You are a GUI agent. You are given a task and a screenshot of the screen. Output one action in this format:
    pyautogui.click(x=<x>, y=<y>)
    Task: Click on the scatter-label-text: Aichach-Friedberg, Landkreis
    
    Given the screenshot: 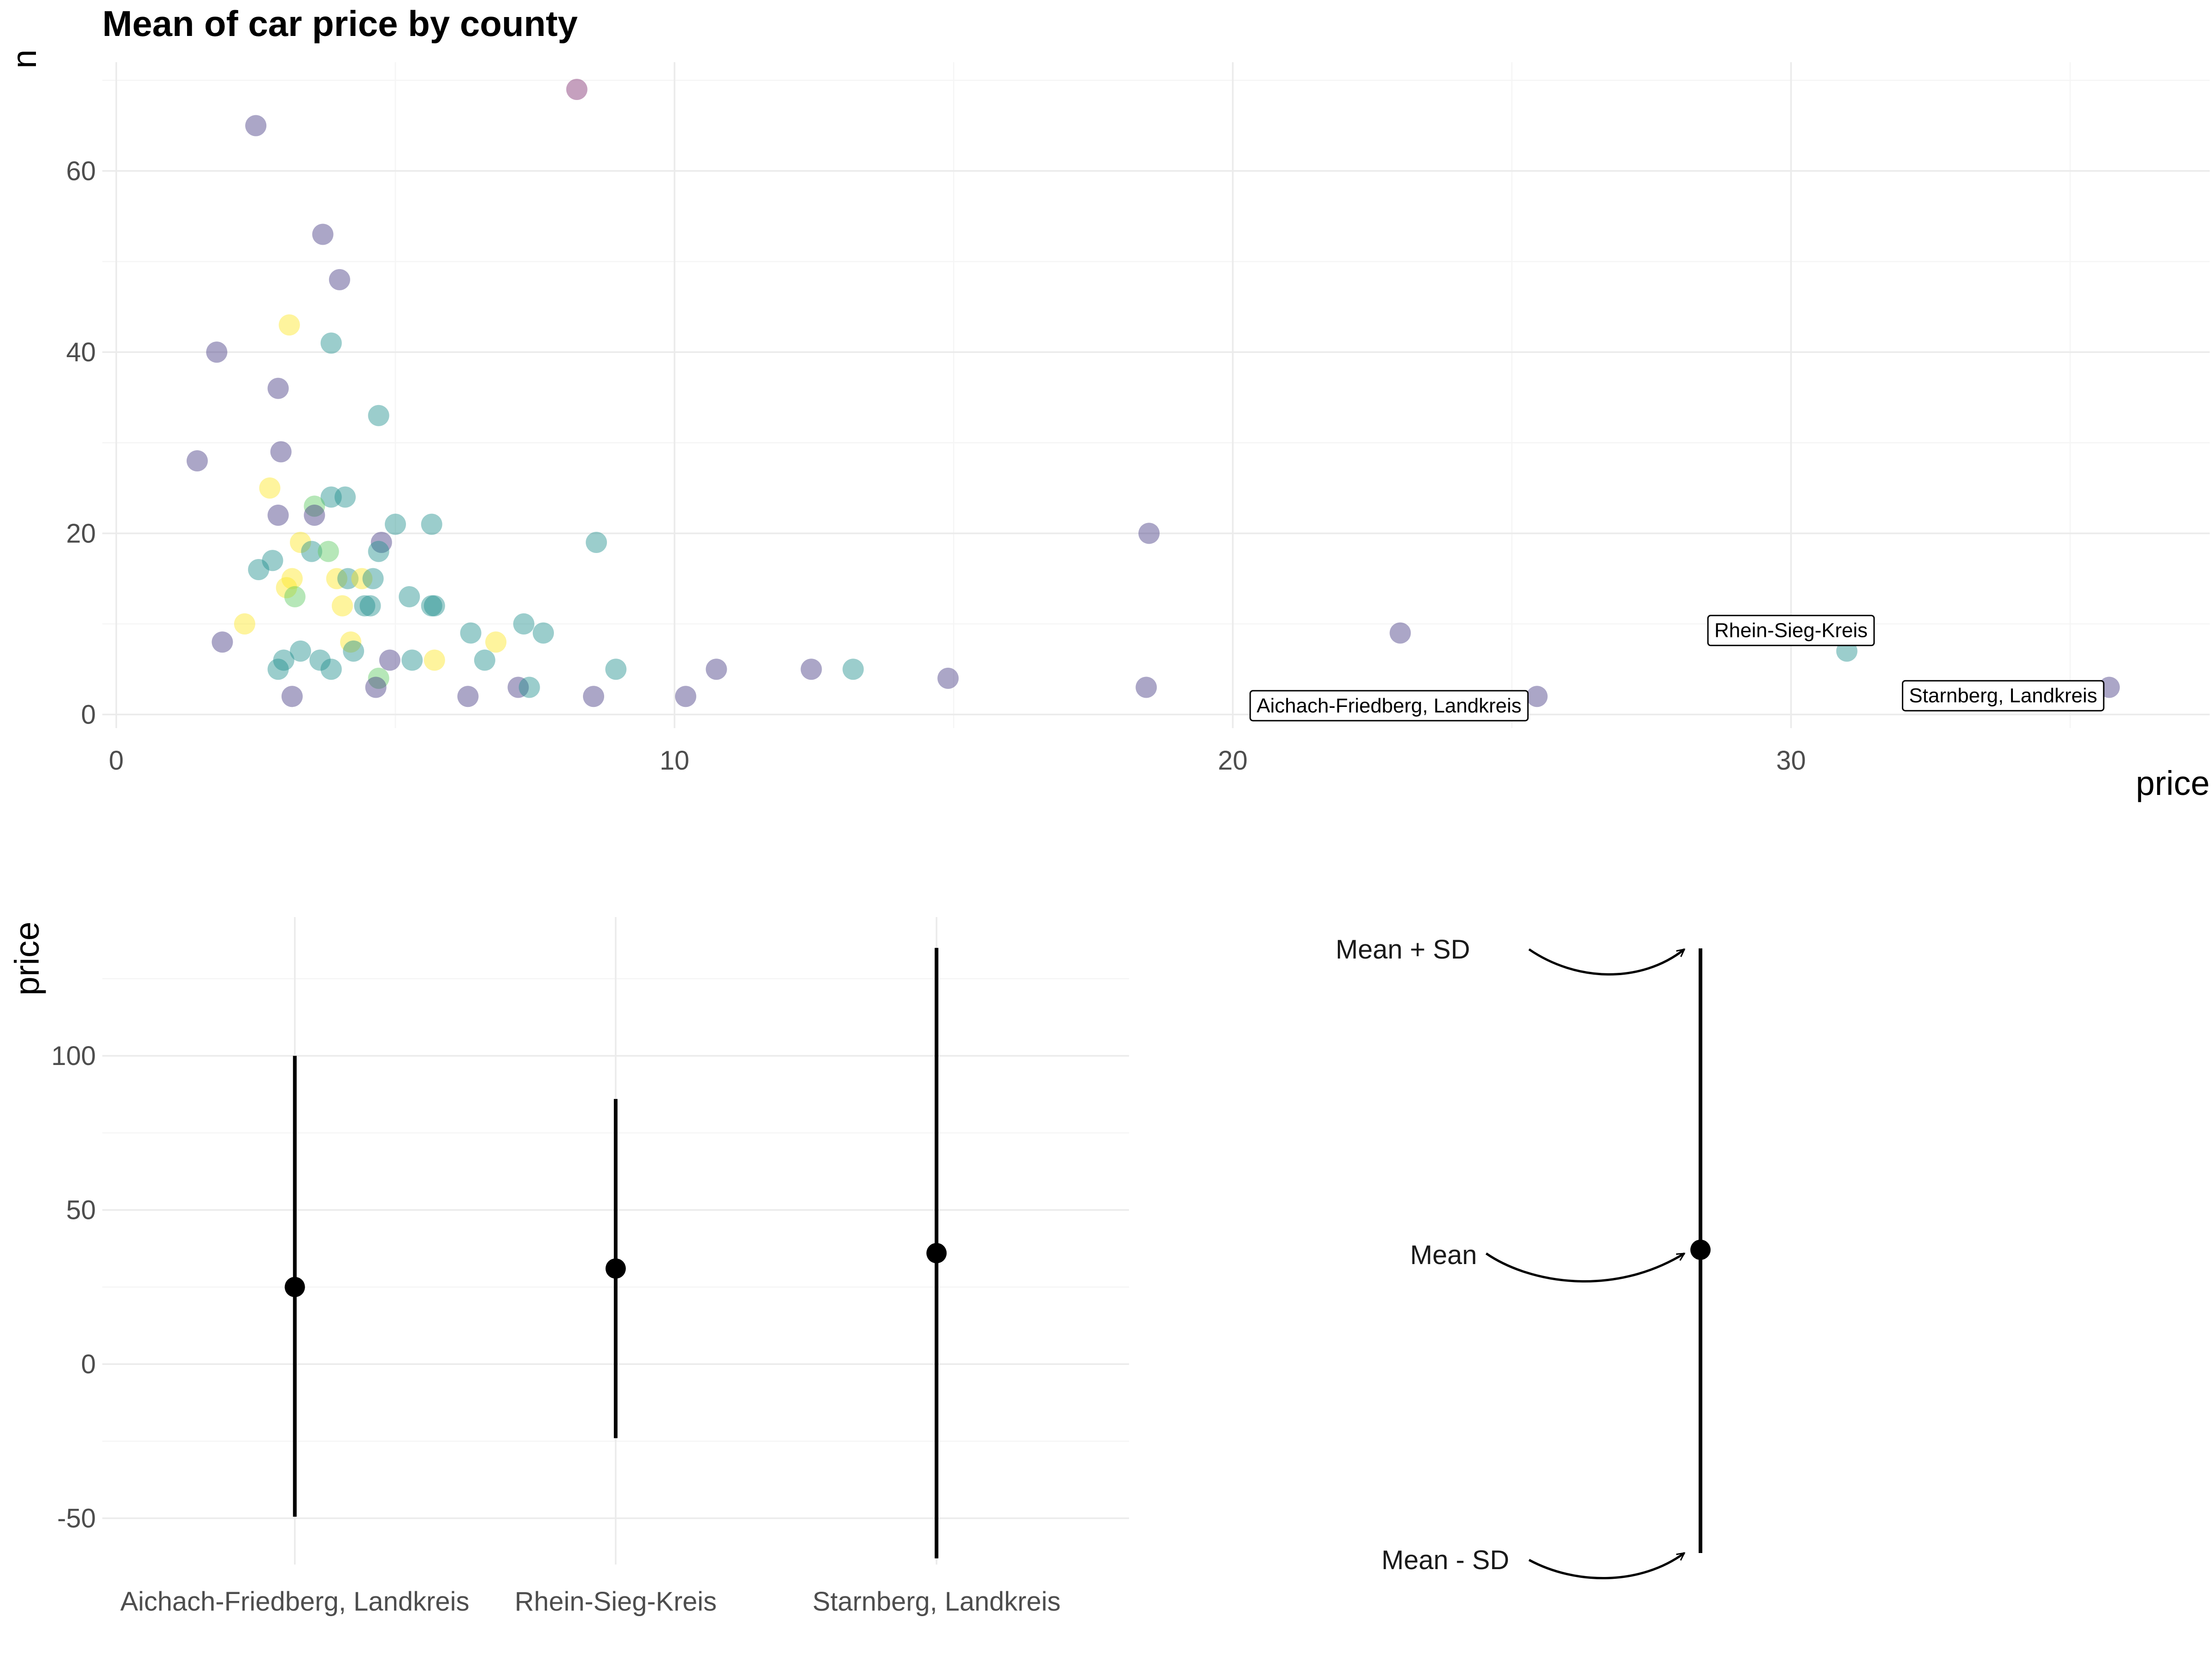 What is the action you would take?
    pyautogui.click(x=1389, y=705)
    